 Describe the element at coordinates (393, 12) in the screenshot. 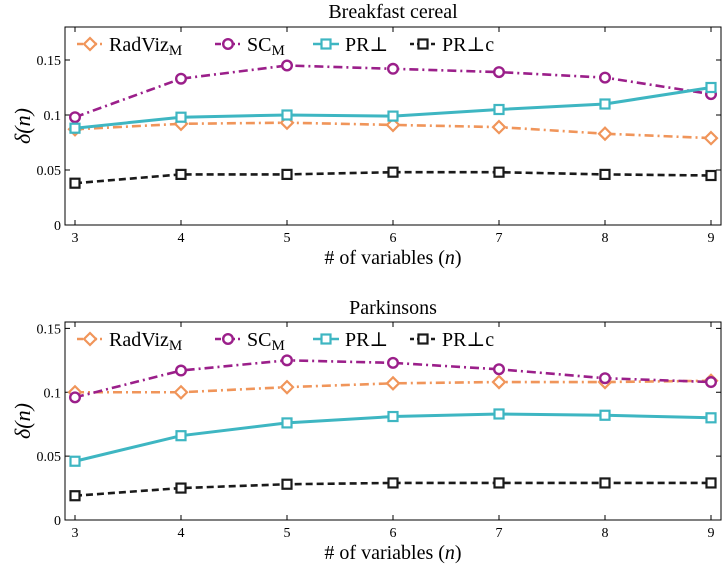

I see `chart-title: Breakfast cereal` at that location.